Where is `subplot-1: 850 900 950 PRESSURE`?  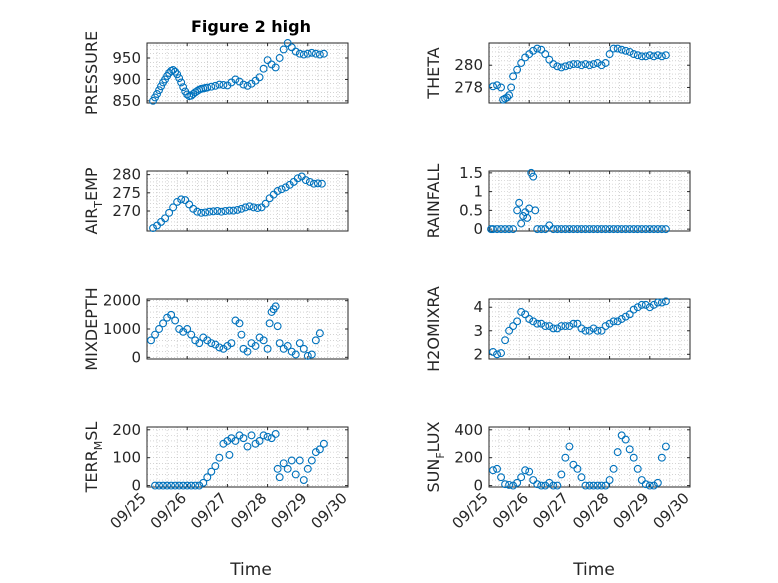
subplot-1: 850 900 950 PRESSURE is located at coordinates (215, 73).